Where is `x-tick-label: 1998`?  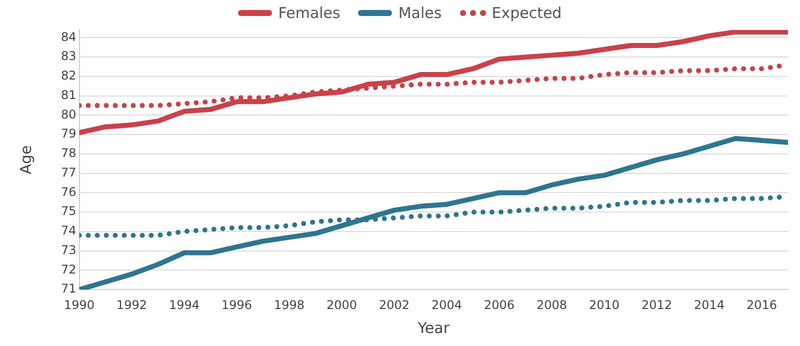
x-tick-label: 1998 is located at coordinates (289, 305).